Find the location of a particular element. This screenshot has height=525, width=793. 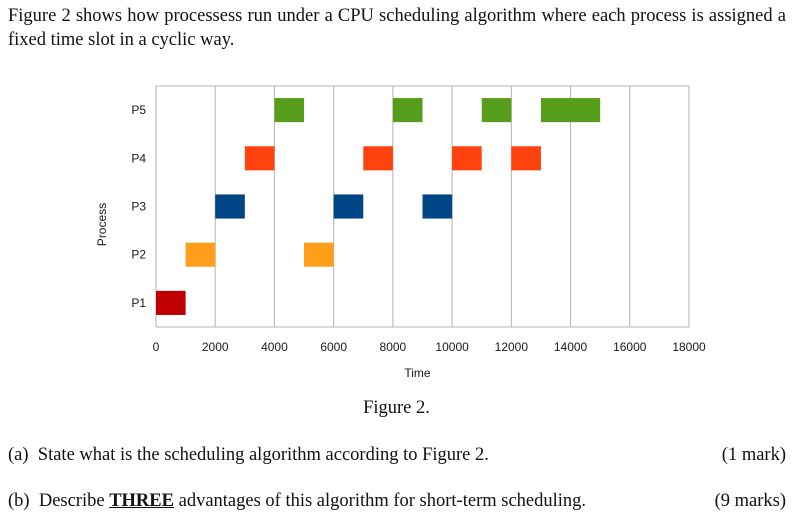

bar-p1 is located at coordinates (171, 302).